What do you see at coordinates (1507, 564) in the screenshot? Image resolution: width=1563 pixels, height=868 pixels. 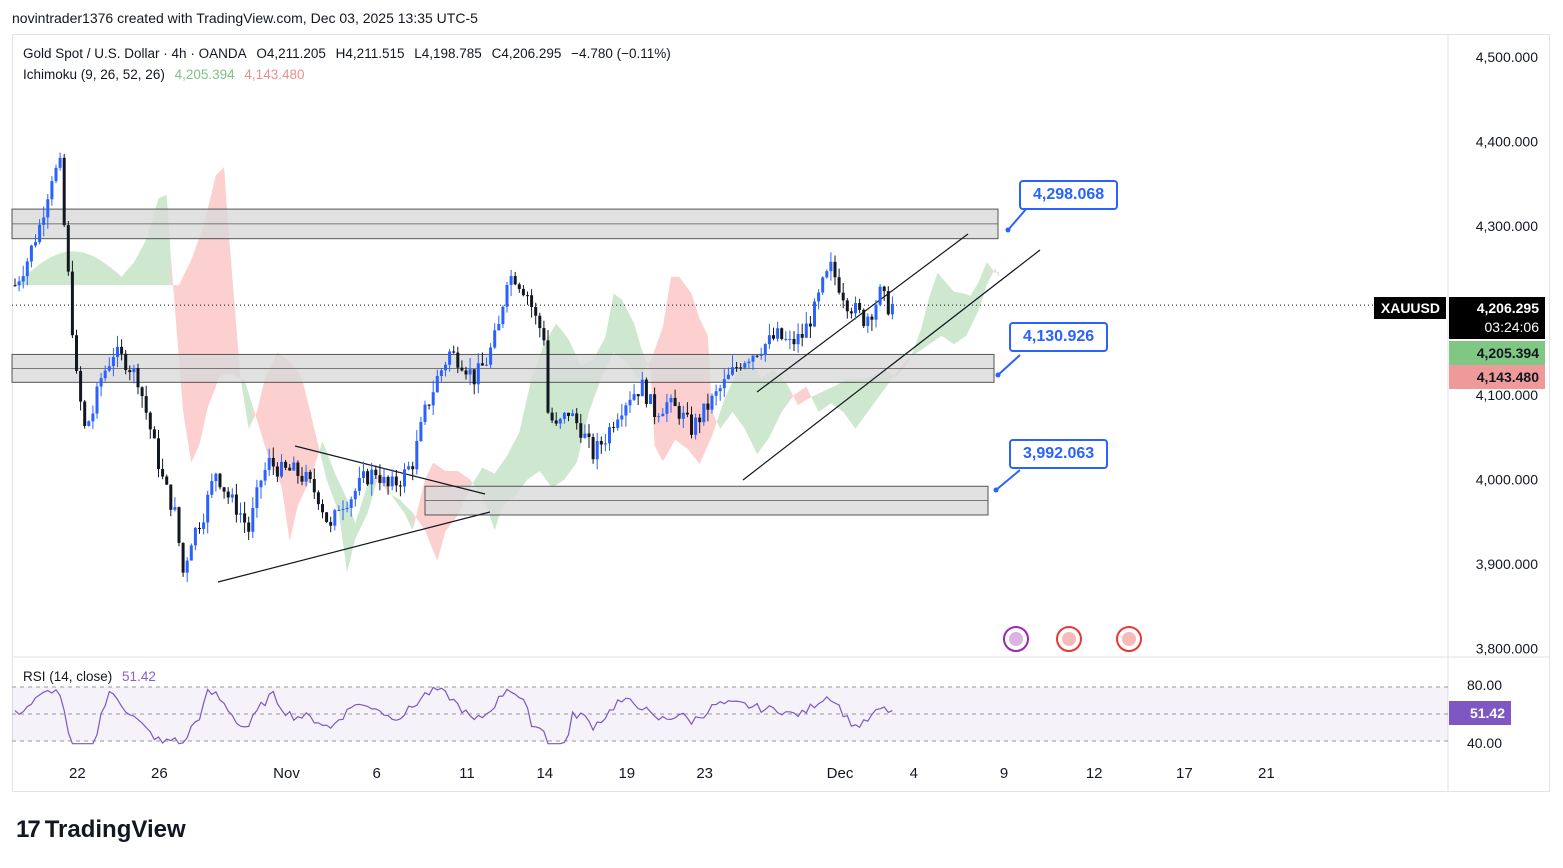 I see `y-tick-label: 3,900.000` at bounding box center [1507, 564].